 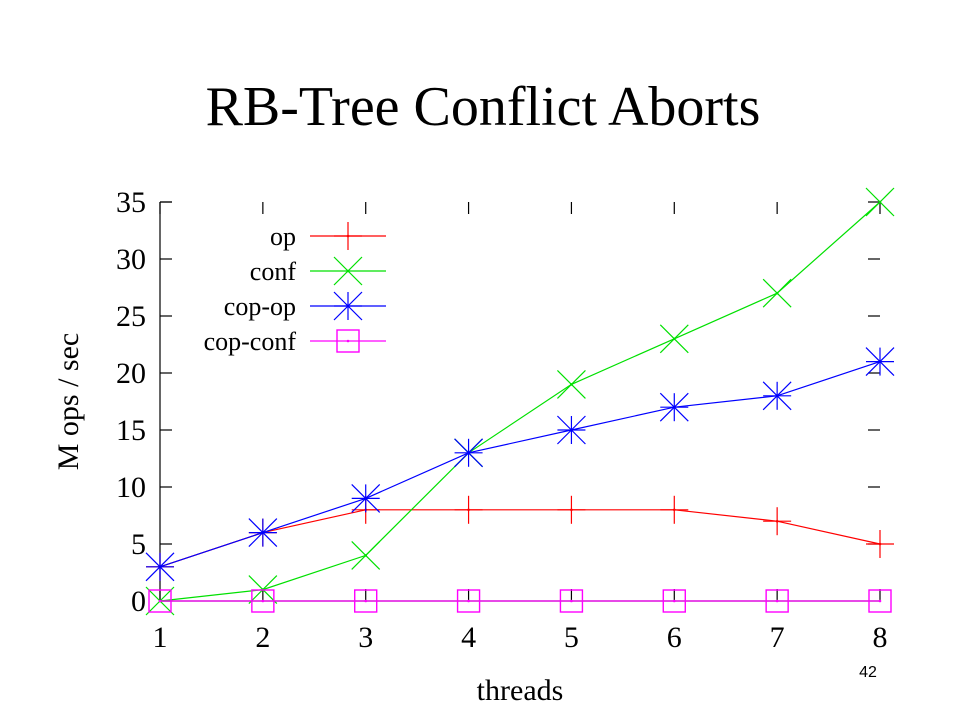 I want to click on legend-marker-cop-op, so click(x=348, y=306).